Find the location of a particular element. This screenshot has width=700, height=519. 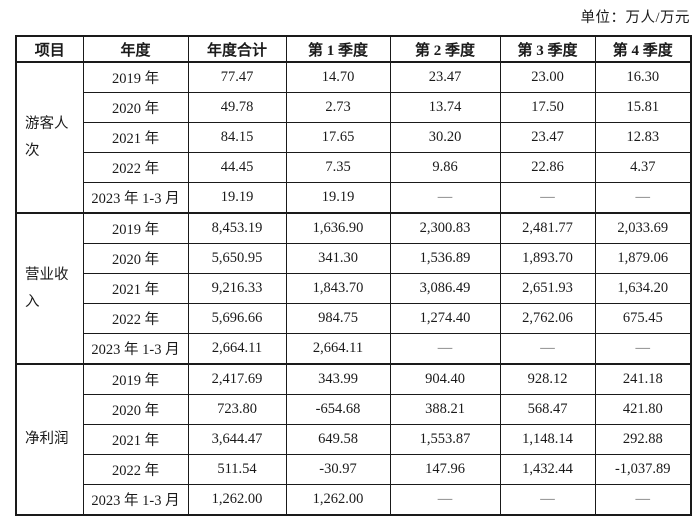

value-cell: 1,432.44 is located at coordinates (547, 469).